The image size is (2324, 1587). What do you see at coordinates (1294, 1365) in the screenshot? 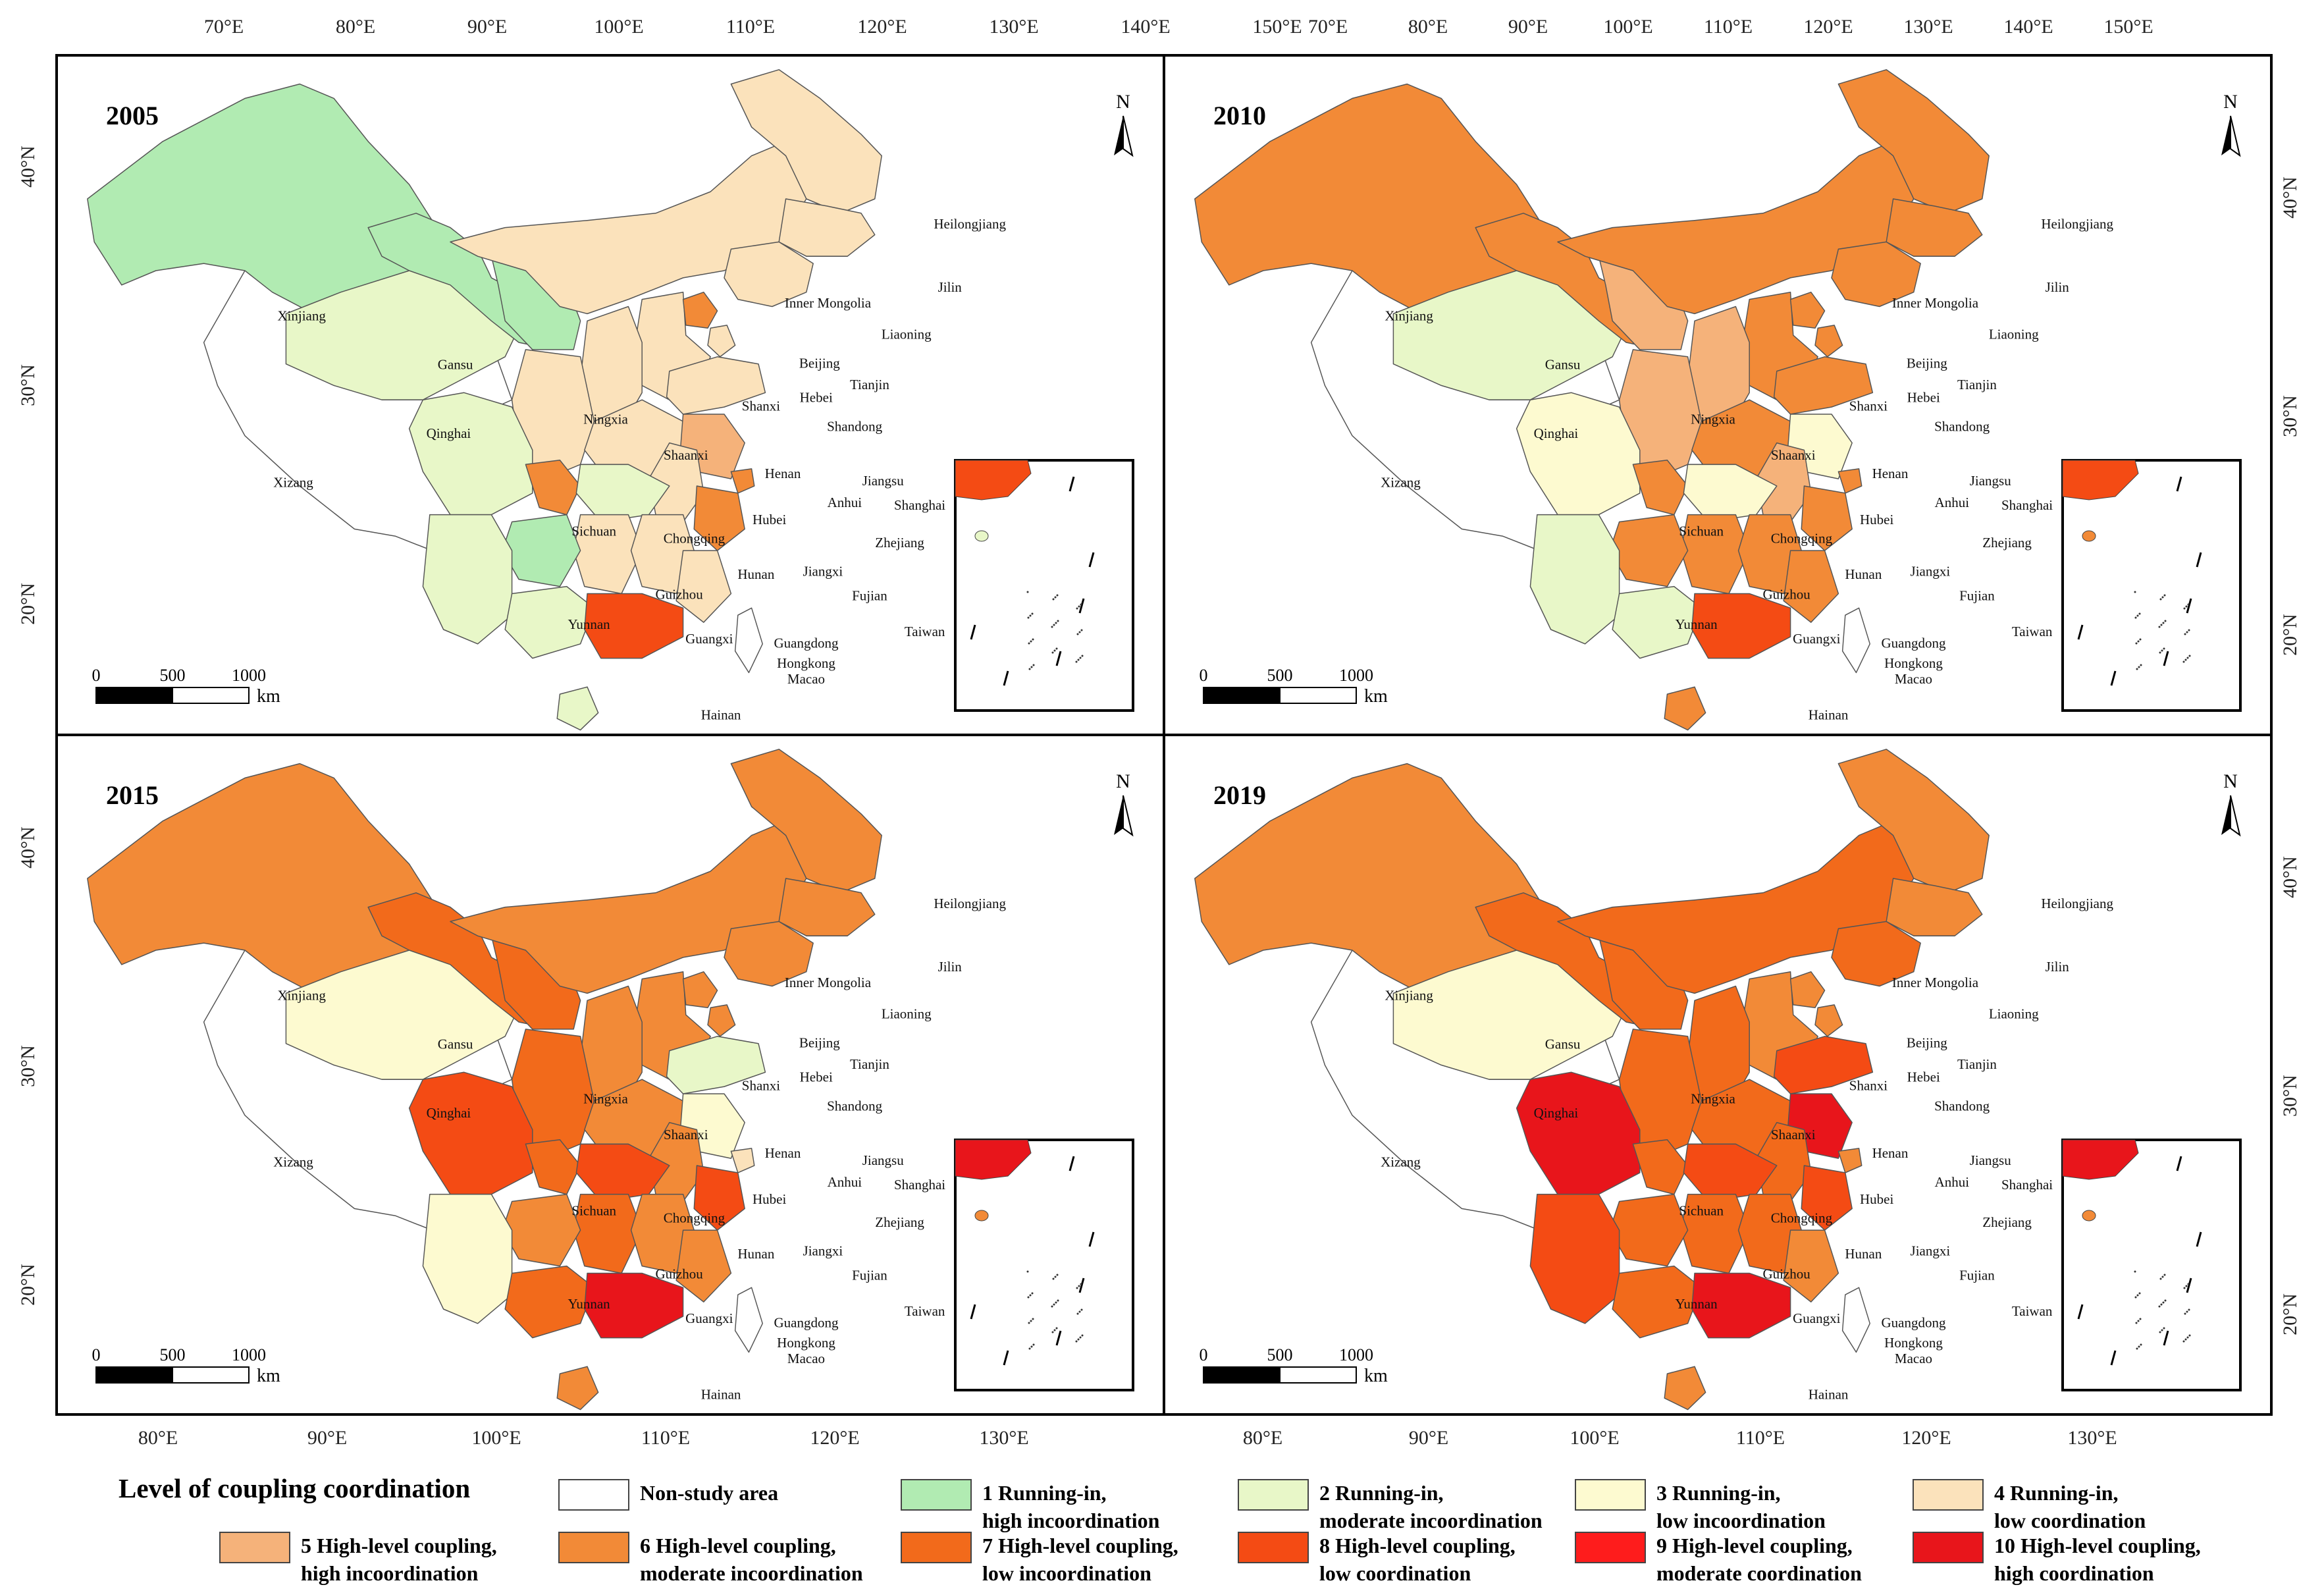
I see `scale-bar: 0 500 1000 km` at bounding box center [1294, 1365].